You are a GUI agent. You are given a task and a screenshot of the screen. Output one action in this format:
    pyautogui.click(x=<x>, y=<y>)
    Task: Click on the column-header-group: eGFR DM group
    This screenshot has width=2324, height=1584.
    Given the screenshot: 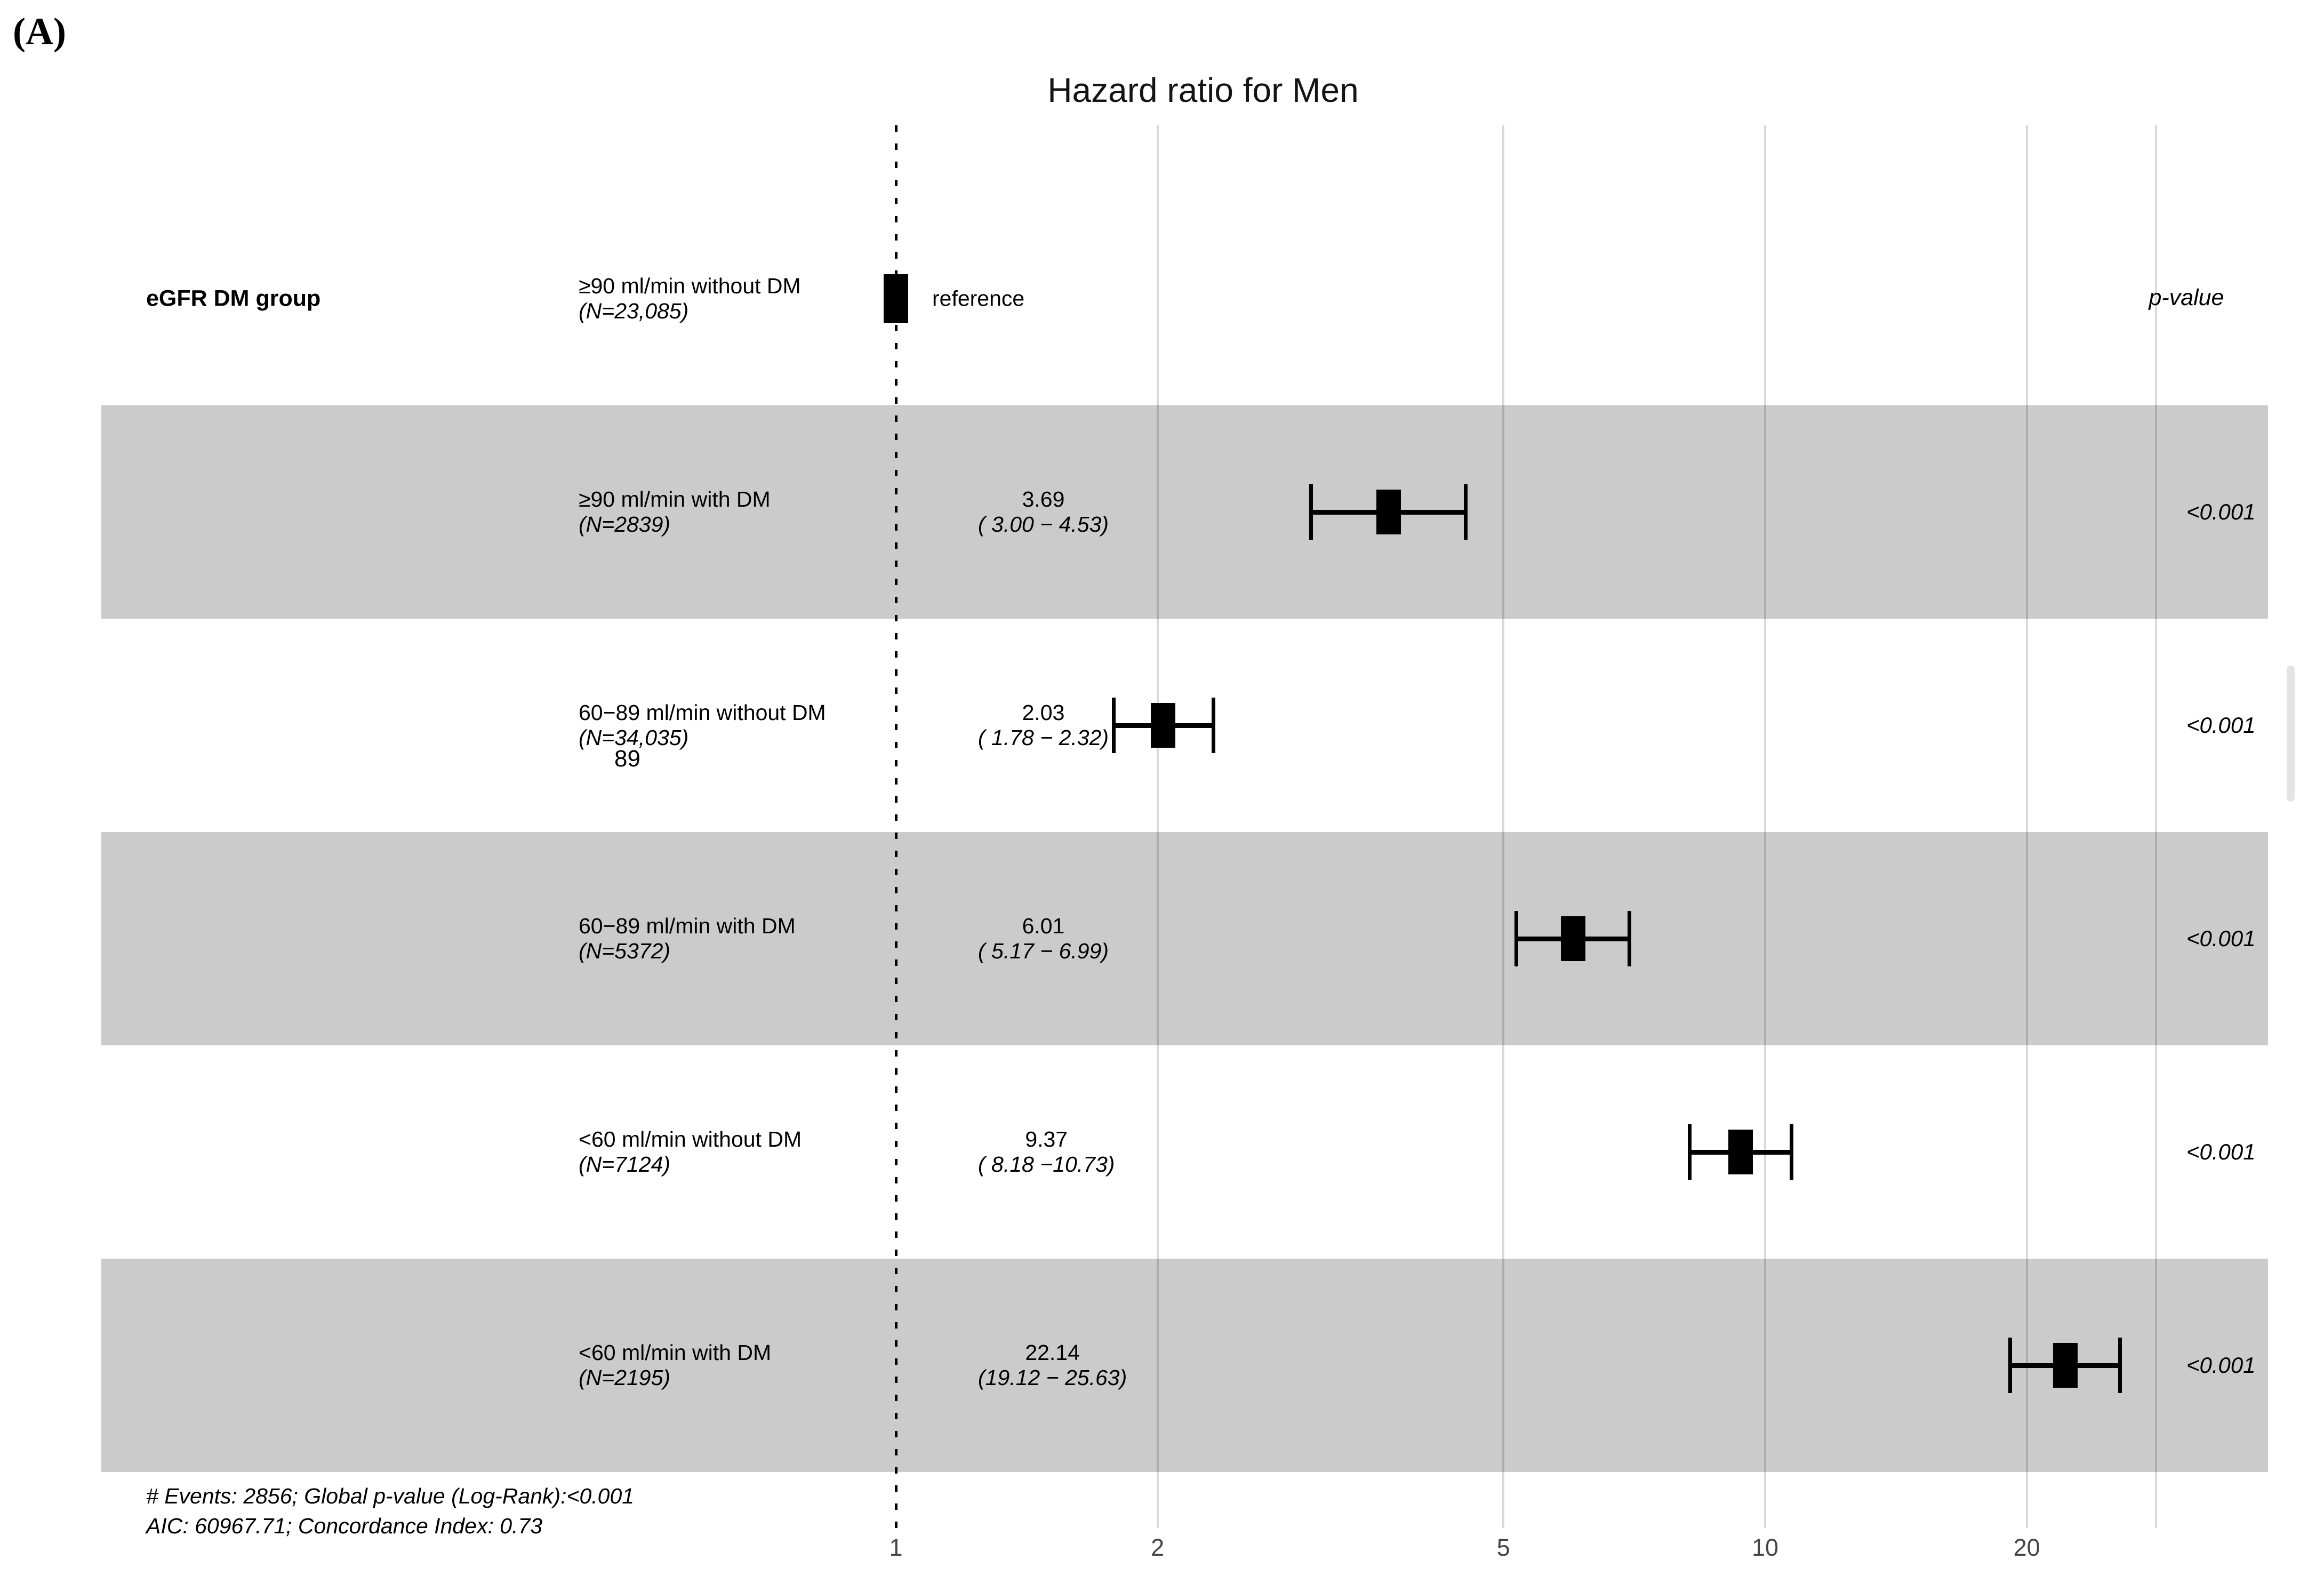 What is the action you would take?
    pyautogui.click(x=233, y=298)
    